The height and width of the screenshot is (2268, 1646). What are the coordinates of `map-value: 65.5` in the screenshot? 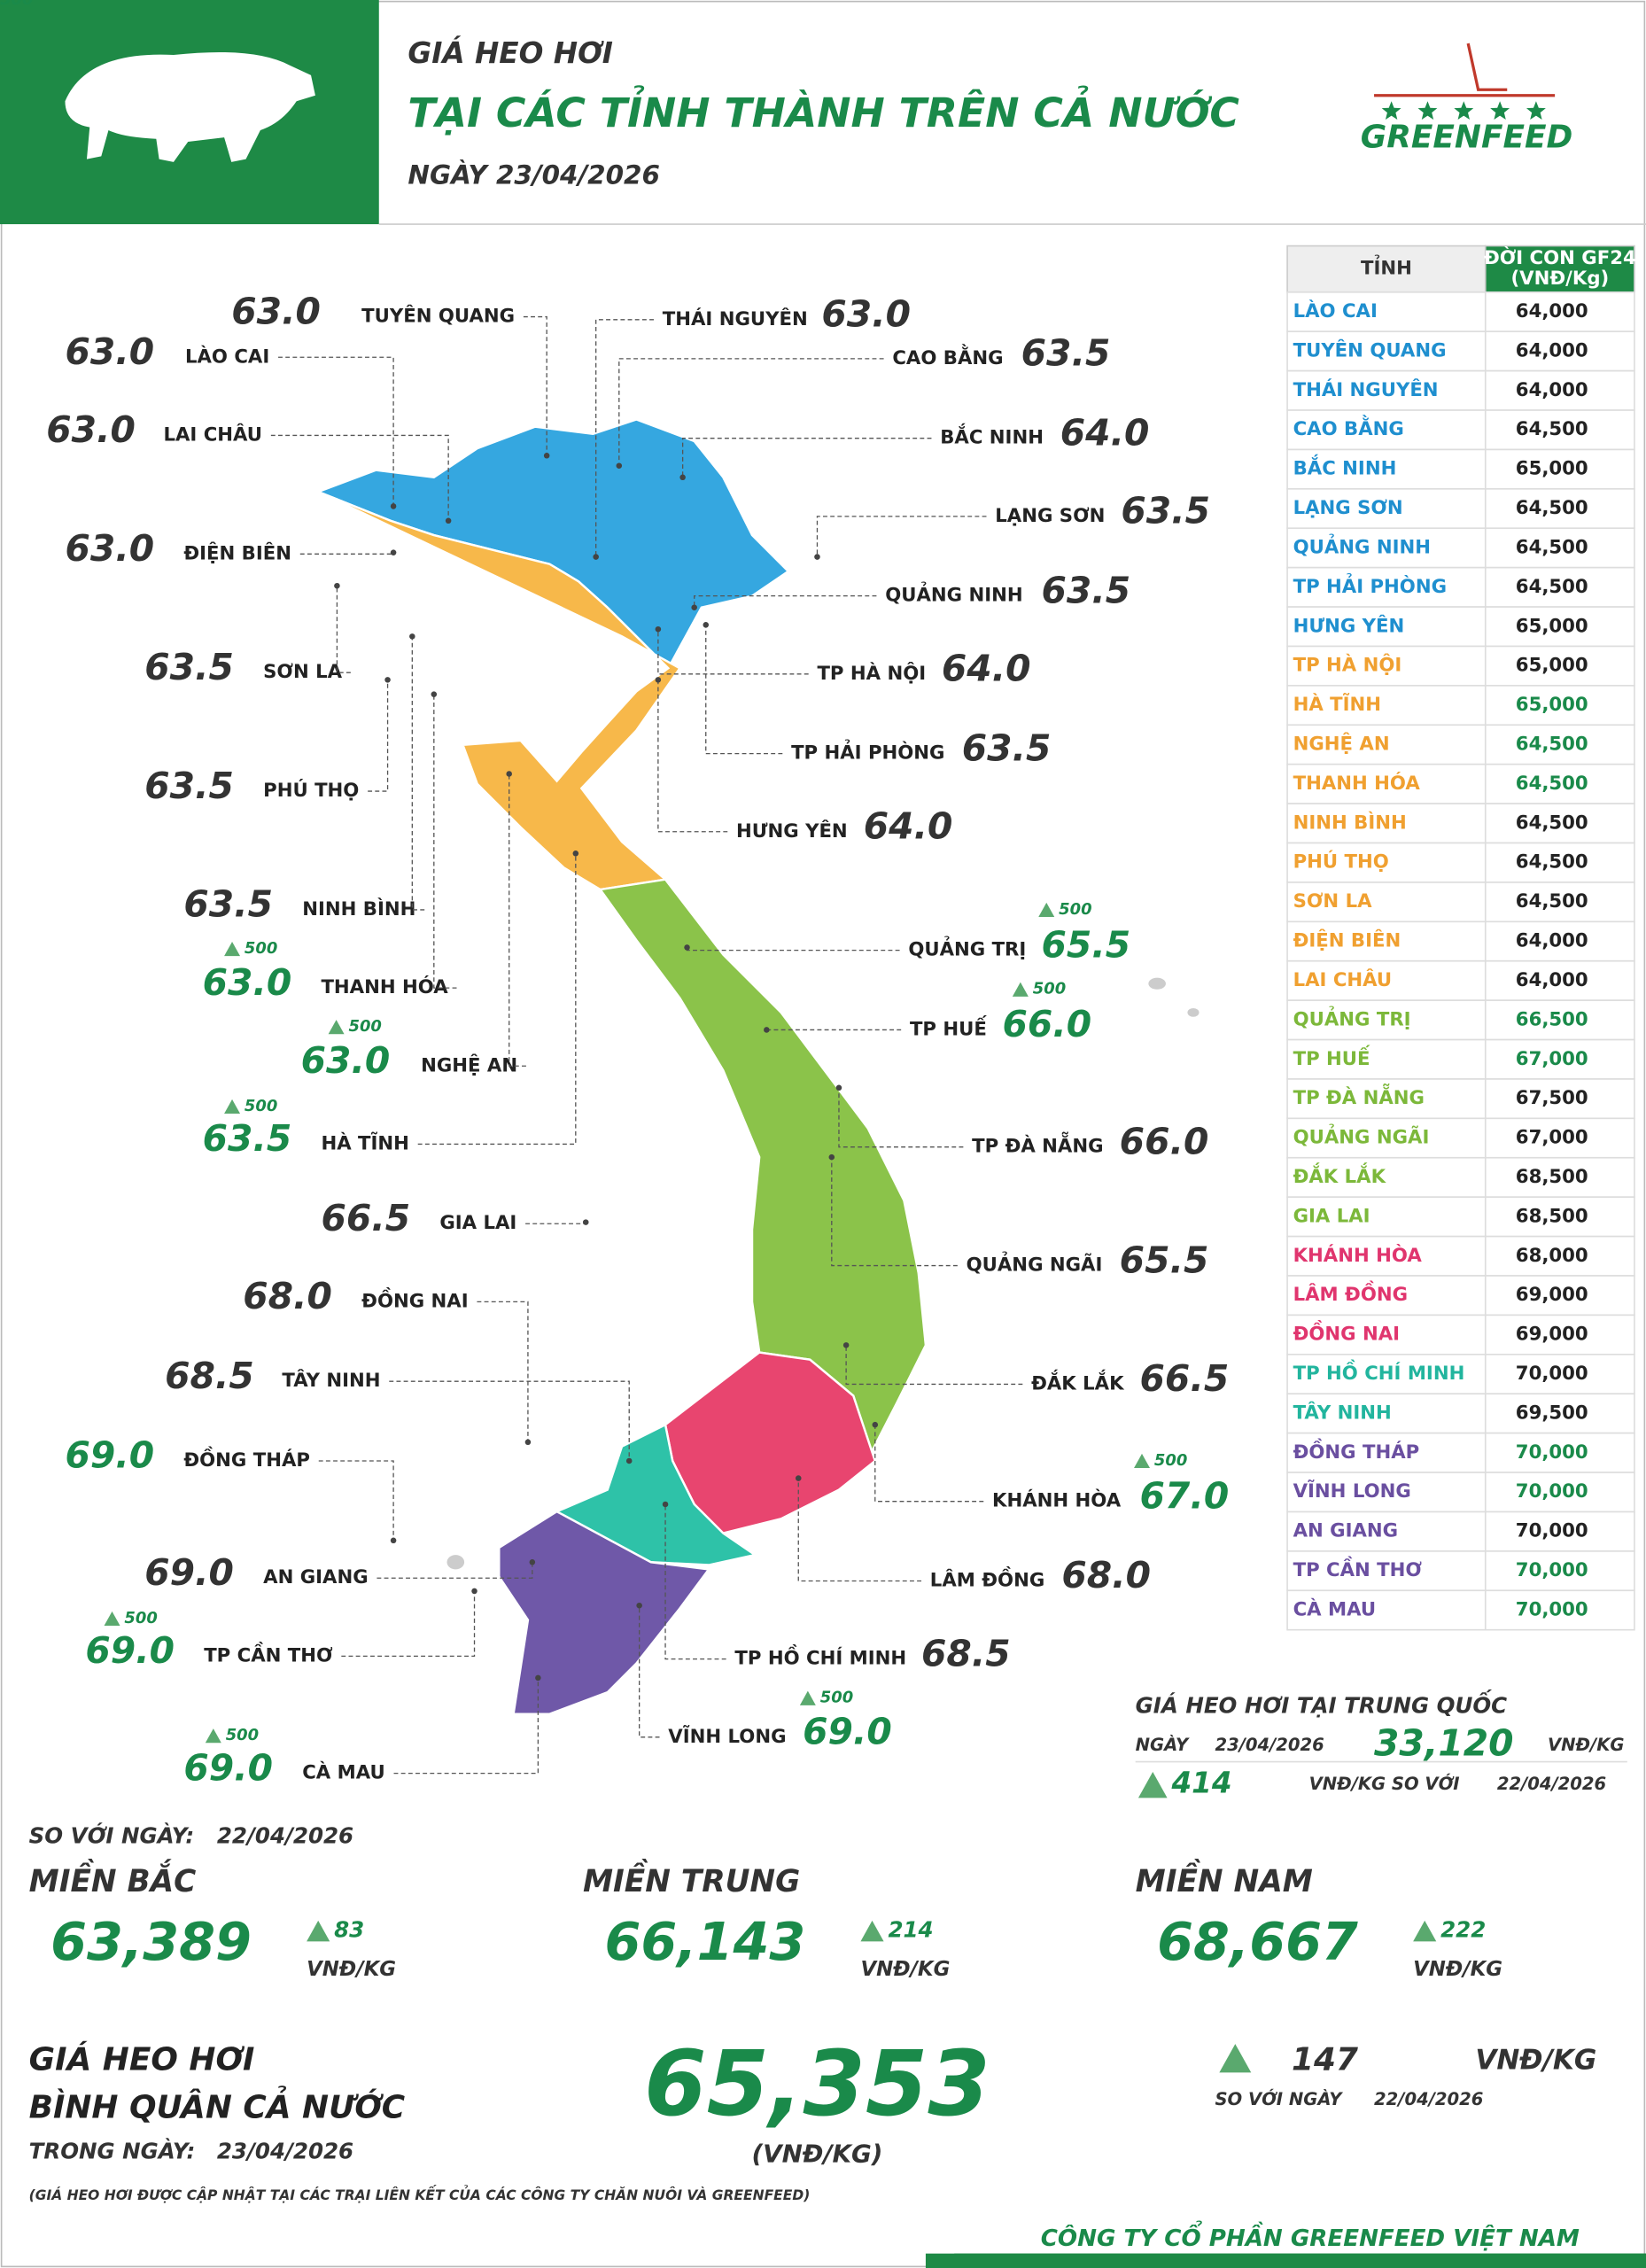 It's located at (1086, 944).